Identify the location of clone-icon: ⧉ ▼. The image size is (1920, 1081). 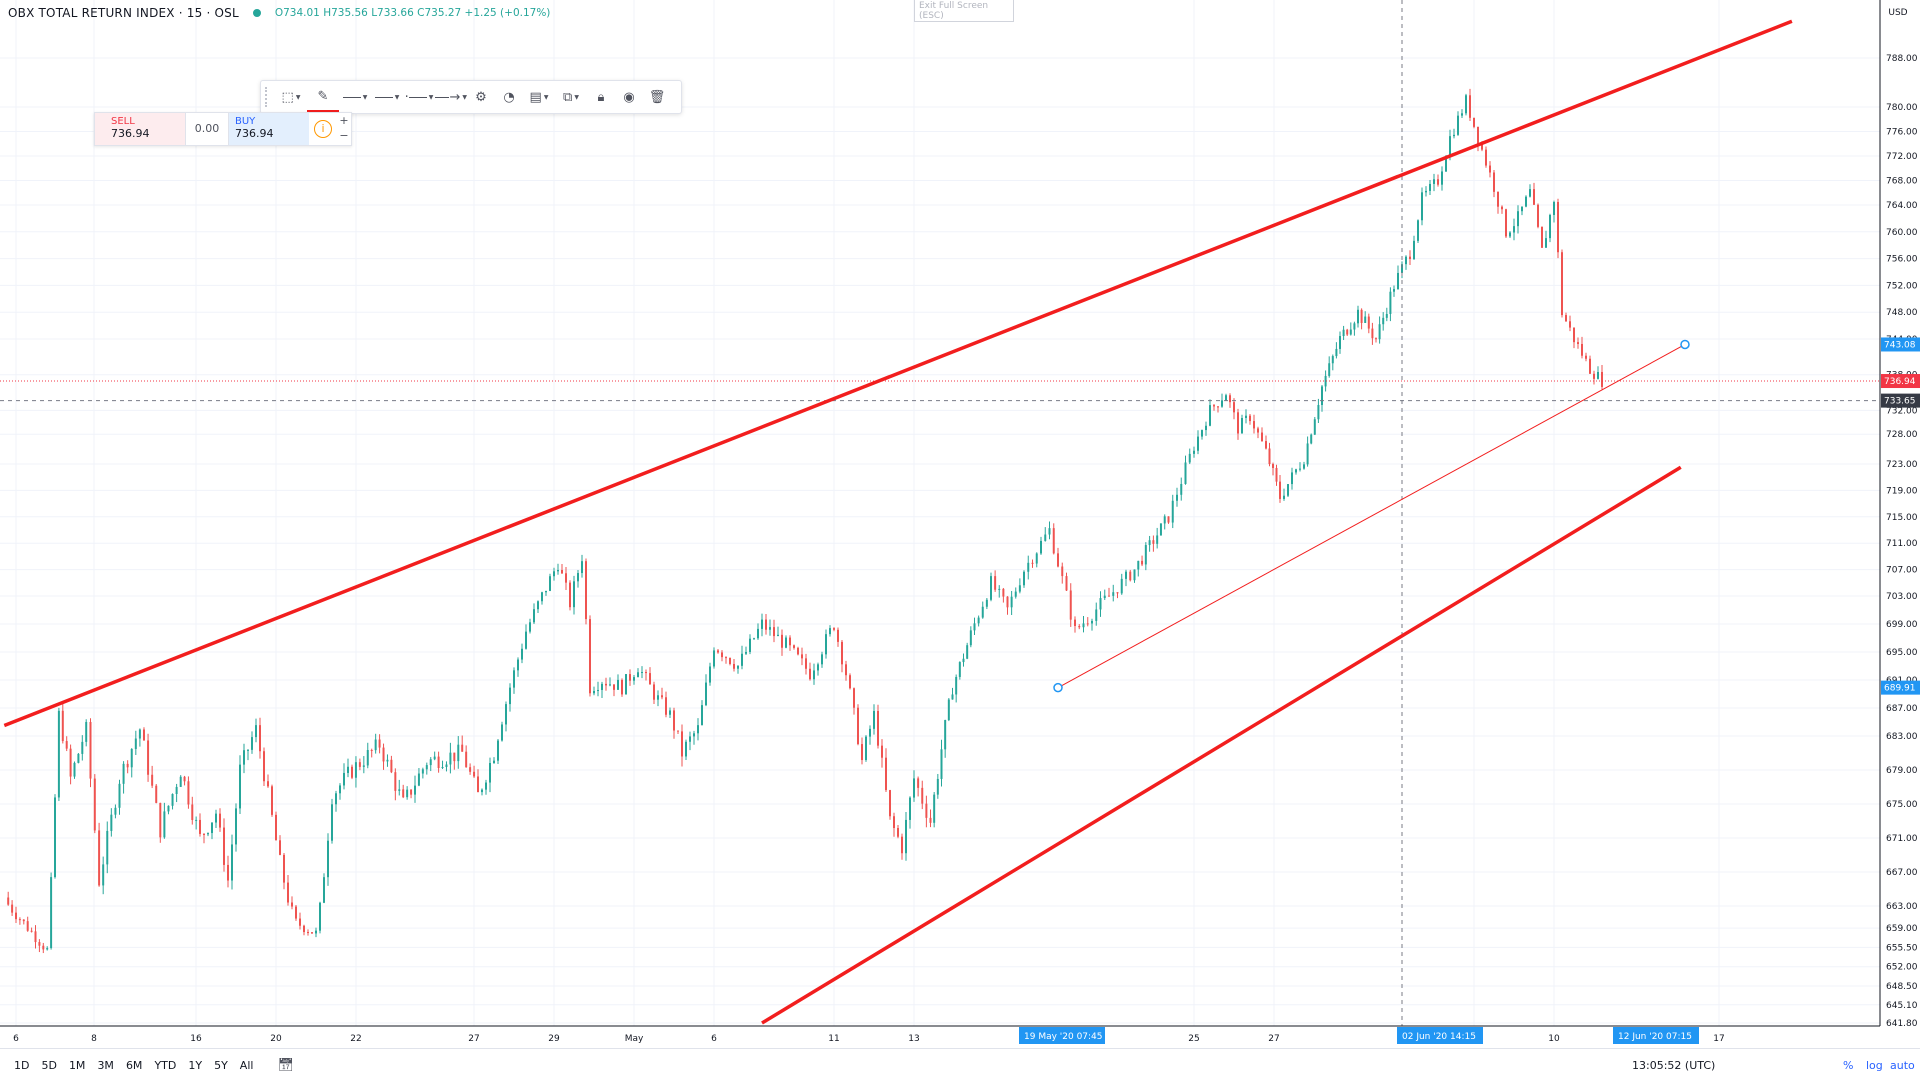
(571, 97).